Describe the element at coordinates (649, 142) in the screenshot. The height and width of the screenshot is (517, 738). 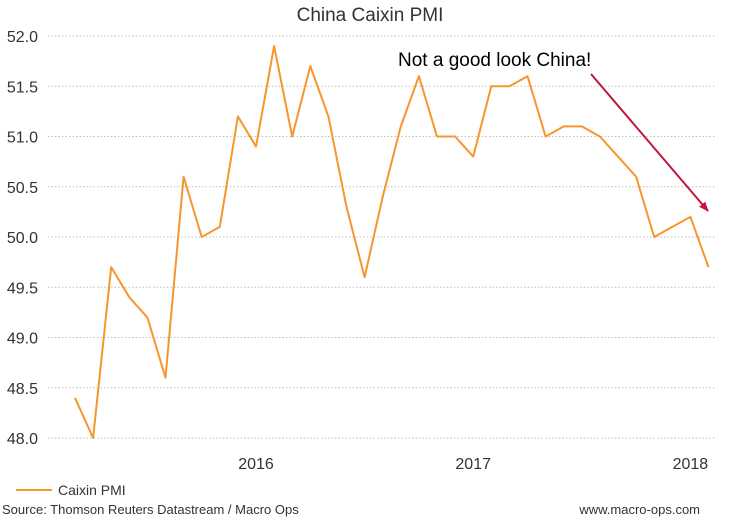
I see `annotation-arrow` at that location.